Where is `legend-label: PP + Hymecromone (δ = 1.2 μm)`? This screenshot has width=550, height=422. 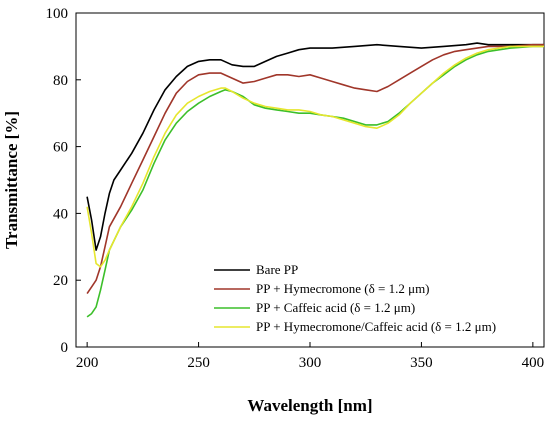
legend-label: PP + Hymecromone (δ = 1.2 μm) is located at coordinates (343, 288).